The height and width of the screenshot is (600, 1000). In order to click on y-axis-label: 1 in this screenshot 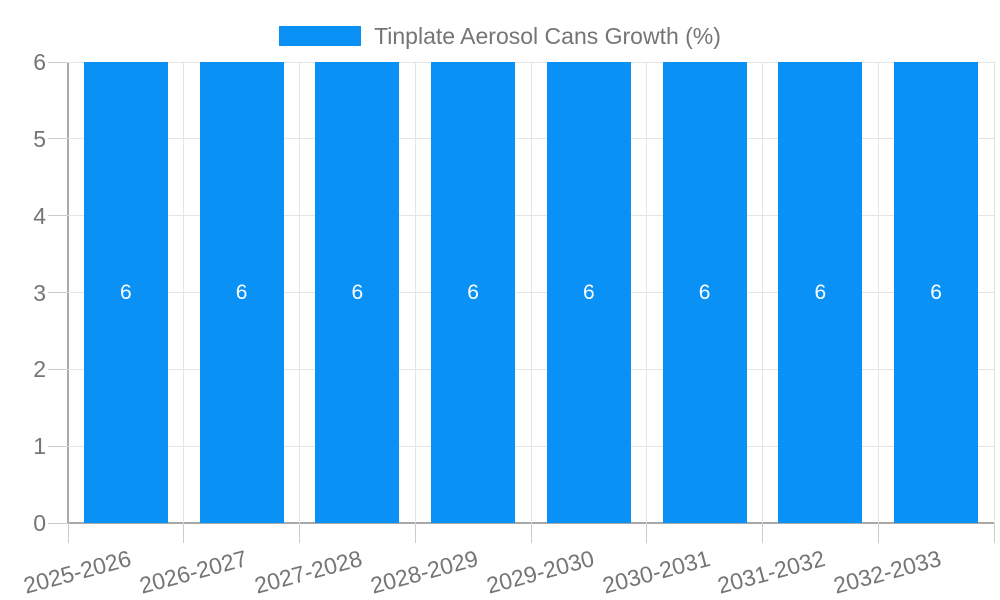, I will do `click(39, 446)`.